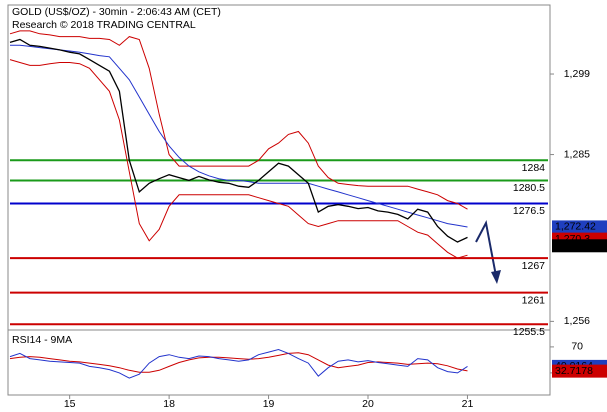  Describe the element at coordinates (534, 266) in the screenshot. I see `level-label: 1267` at that location.